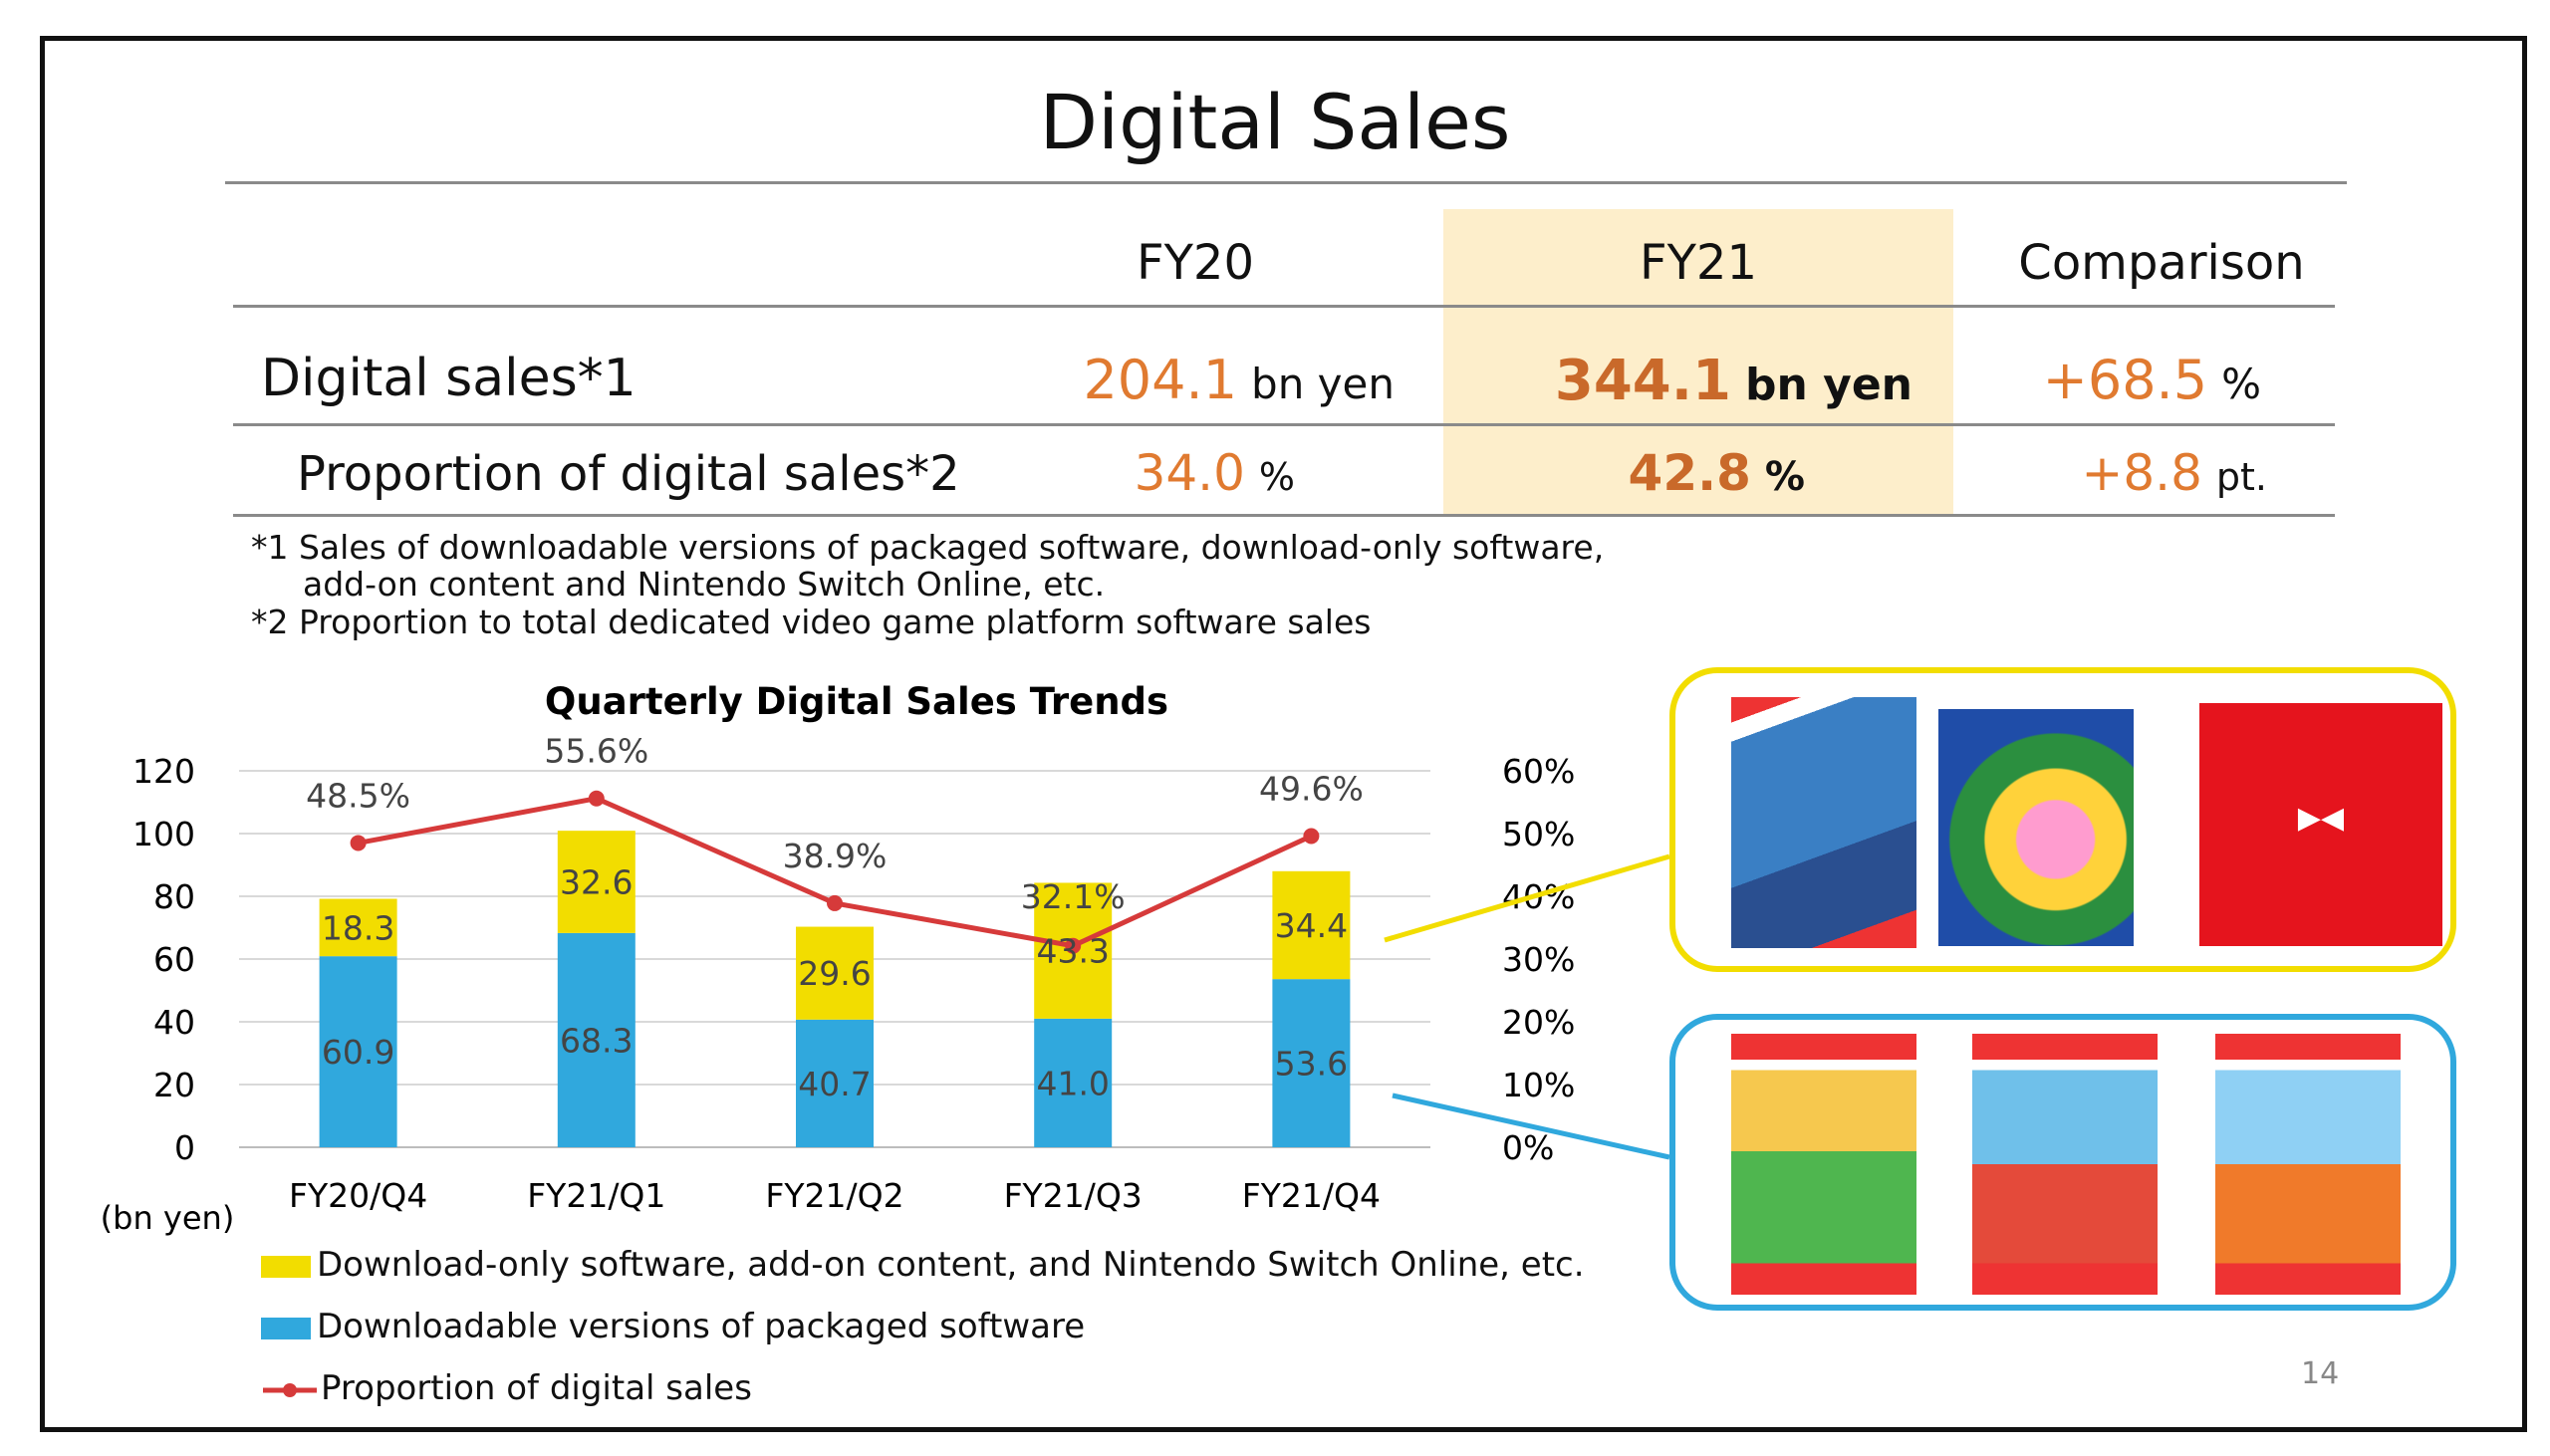 This screenshot has width=2550, height=1456. Describe the element at coordinates (1189, 473) in the screenshot. I see `proportion-fy20-value: 34.0` at that location.